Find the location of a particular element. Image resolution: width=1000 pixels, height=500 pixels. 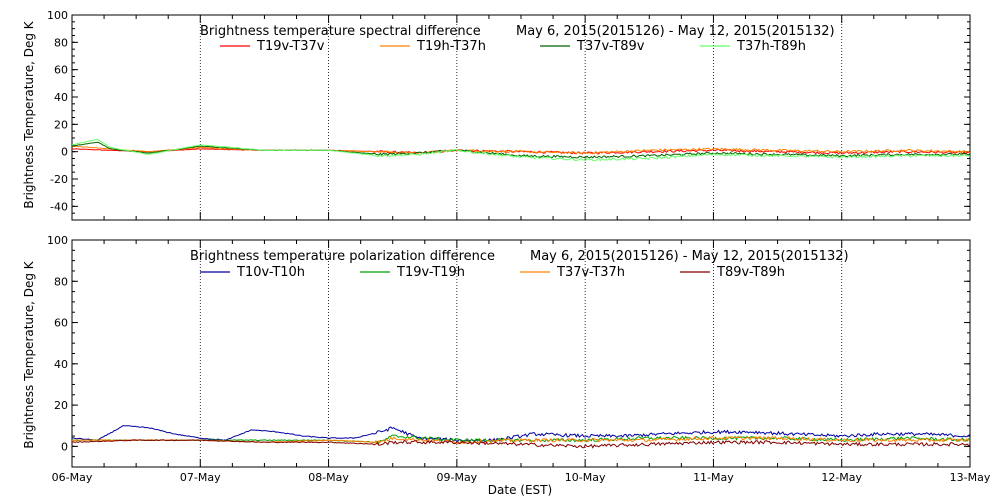

x-axis-title: Date (EST) is located at coordinates (520, 490).